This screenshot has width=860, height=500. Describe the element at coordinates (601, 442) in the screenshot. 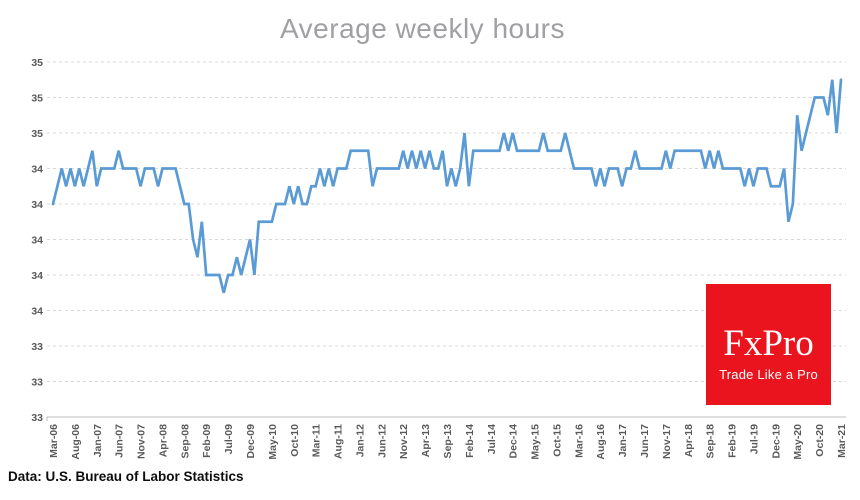

I see `svg-text: Aug-16` at that location.